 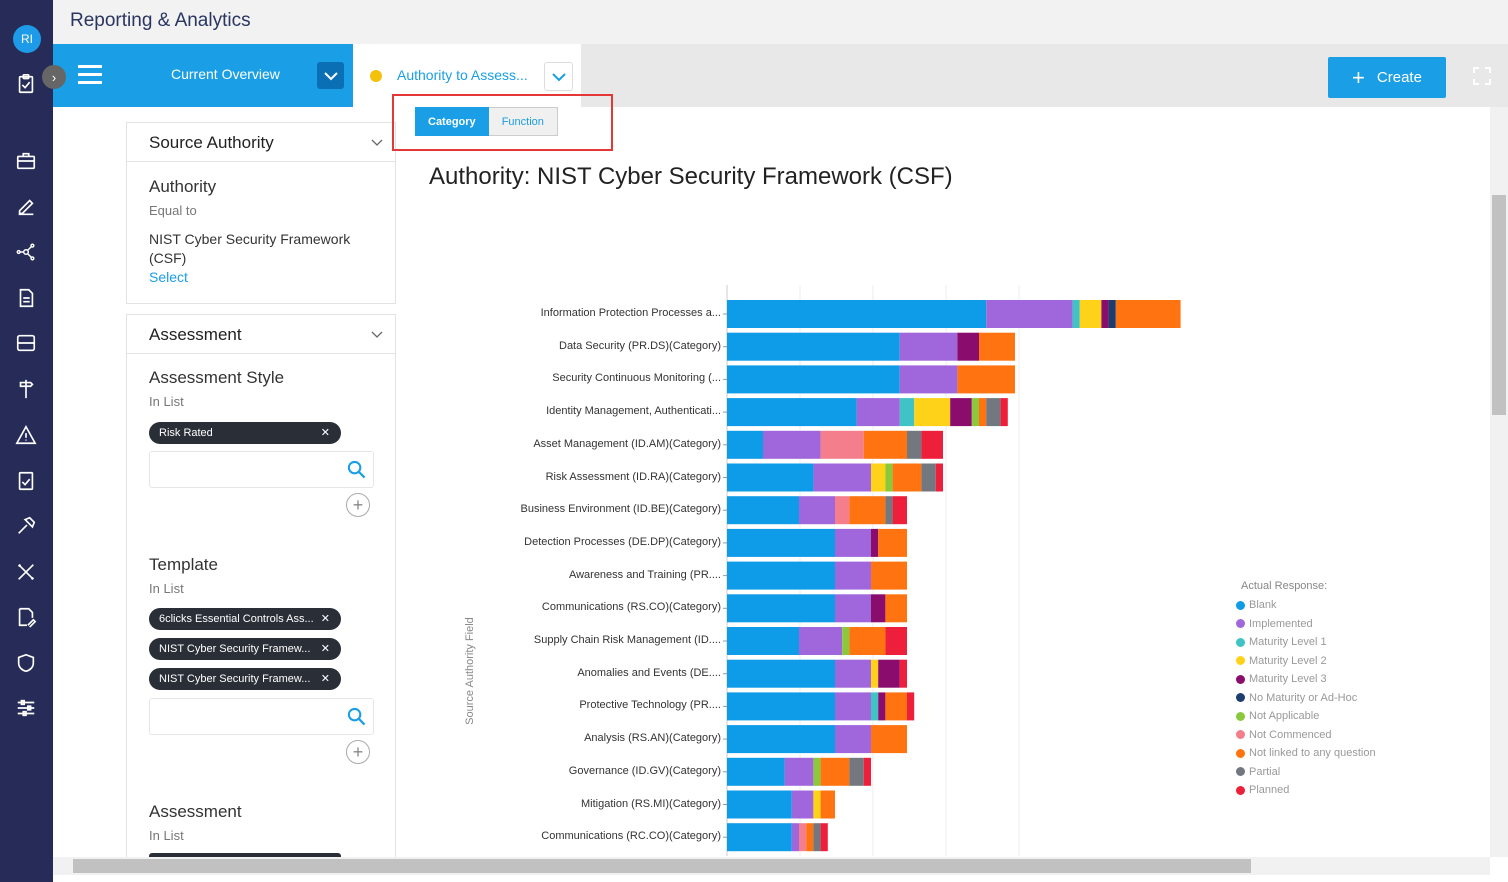 I want to click on hammer-icon, so click(x=27, y=527).